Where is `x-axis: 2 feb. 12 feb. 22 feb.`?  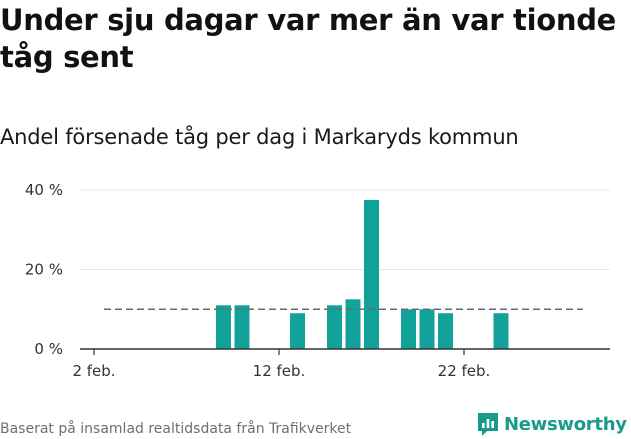
x-axis: 2 feb. 12 feb. 22 feb. is located at coordinates (341, 364).